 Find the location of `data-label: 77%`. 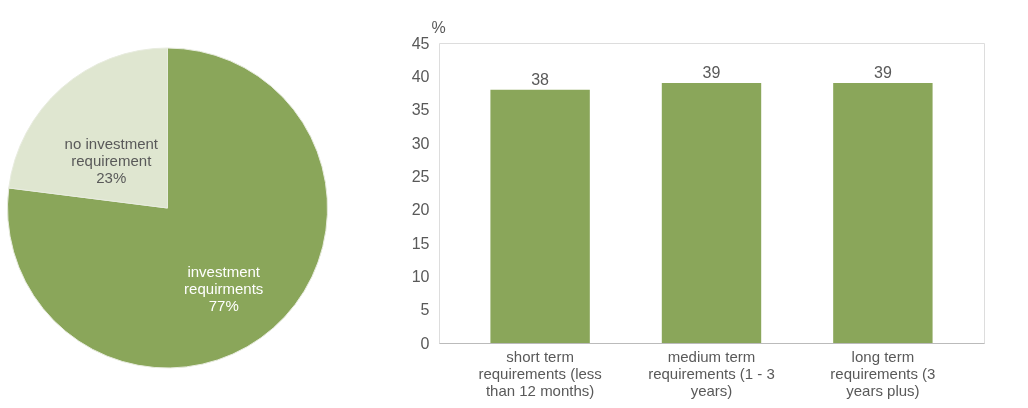

data-label: 77% is located at coordinates (223, 305).